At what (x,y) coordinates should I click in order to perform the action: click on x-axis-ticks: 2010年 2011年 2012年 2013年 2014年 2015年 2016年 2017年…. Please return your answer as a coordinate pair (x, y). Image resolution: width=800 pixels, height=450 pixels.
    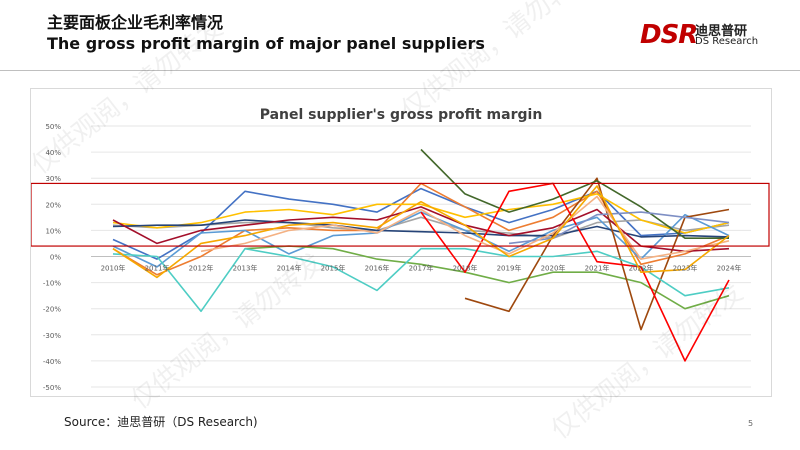
    Looking at the image, I should click on (421, 268).